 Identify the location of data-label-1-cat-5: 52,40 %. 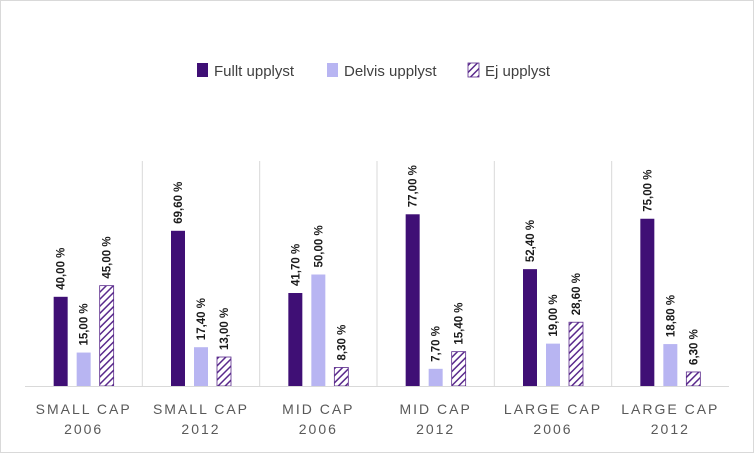
(531, 241).